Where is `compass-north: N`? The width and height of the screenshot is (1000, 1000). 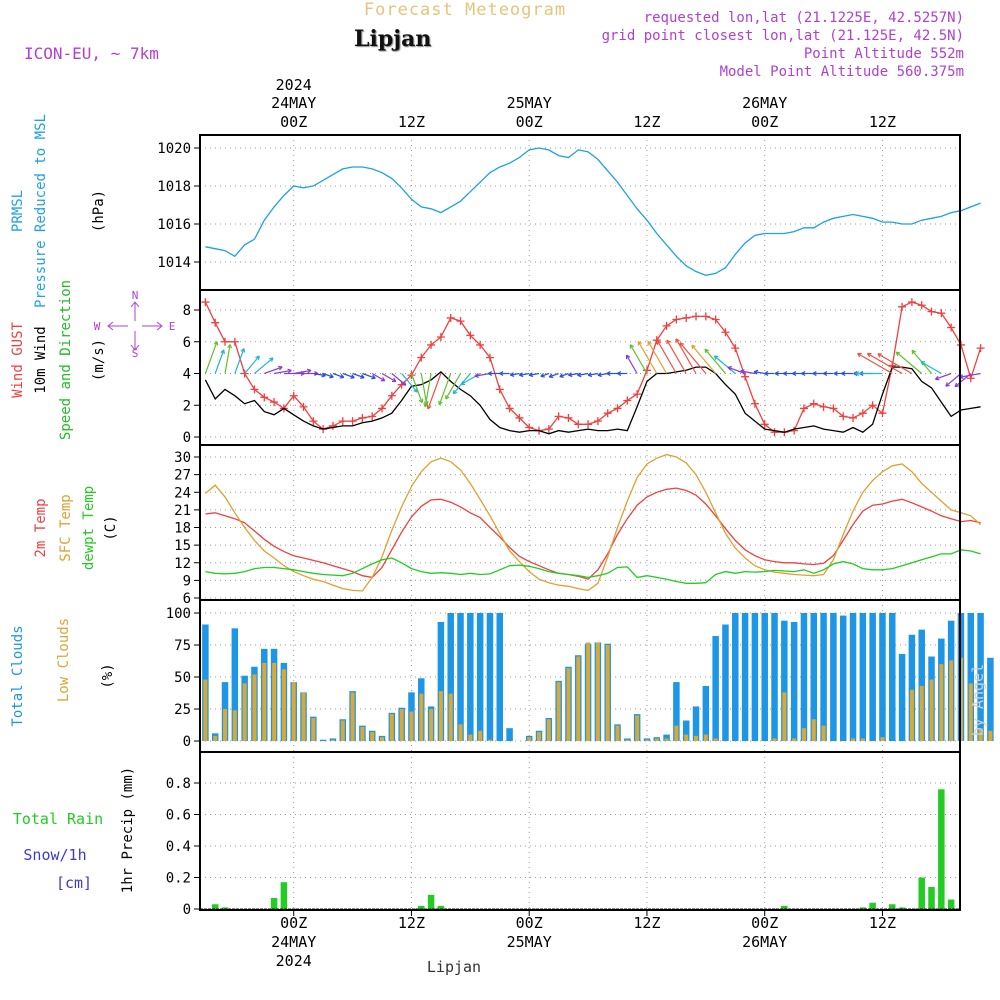
compass-north: N is located at coordinates (135, 295).